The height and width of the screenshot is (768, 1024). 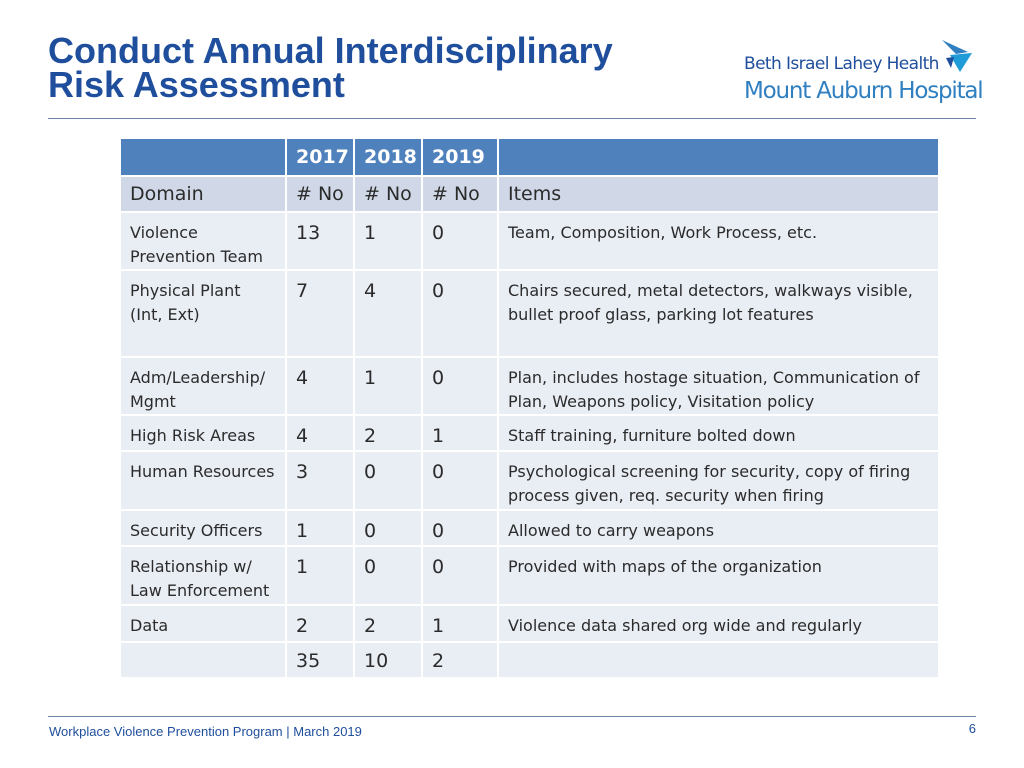 I want to click on cell-items: Team, Composition, Work Process, etc., so click(x=718, y=242).